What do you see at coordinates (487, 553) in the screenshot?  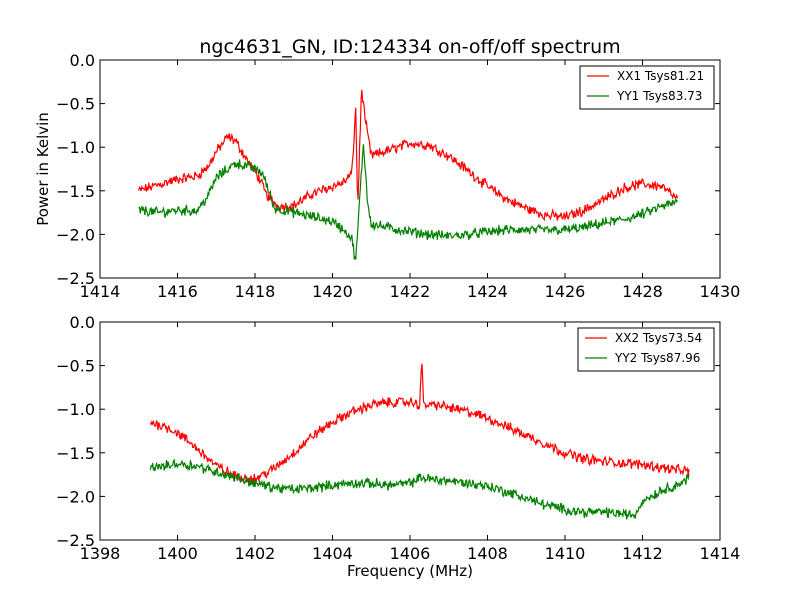 I see `x-tick-label: 1408` at bounding box center [487, 553].